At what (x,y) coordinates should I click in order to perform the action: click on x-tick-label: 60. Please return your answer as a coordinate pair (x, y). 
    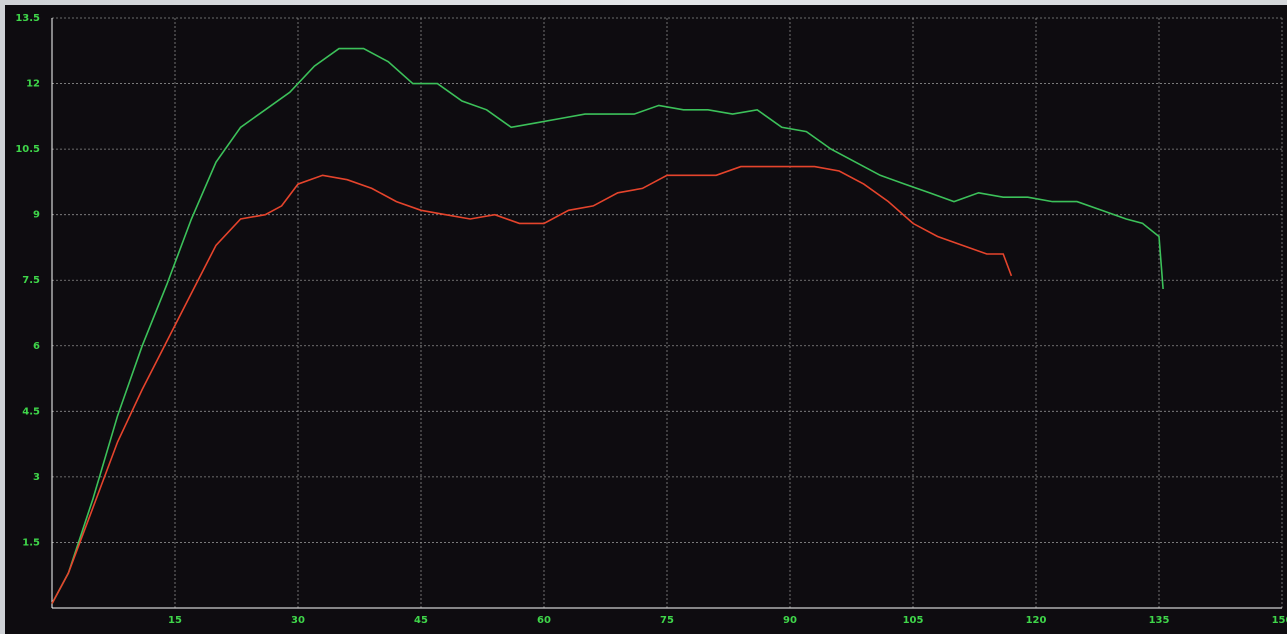
    Looking at the image, I should click on (544, 620).